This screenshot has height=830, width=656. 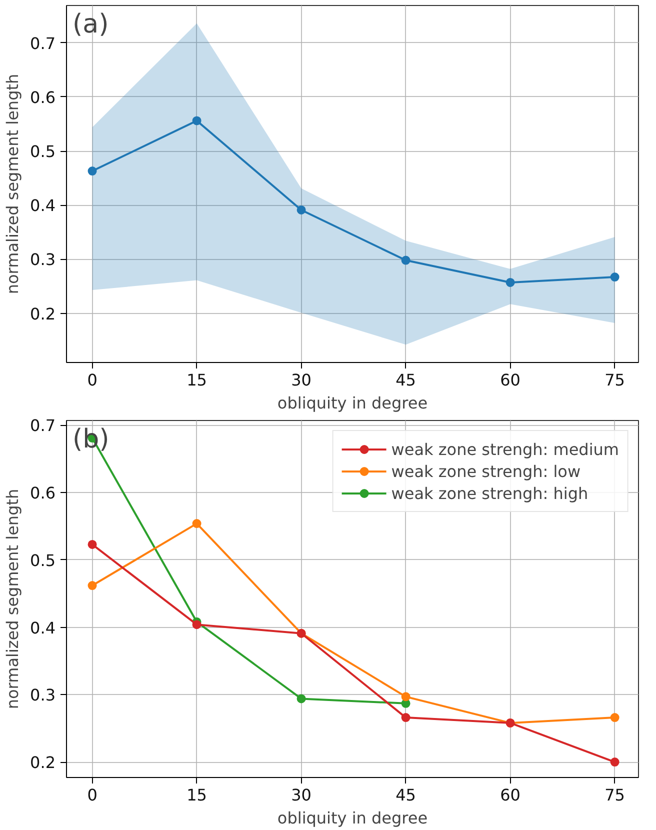 I want to click on legend-label: weak zone strengh: low, so click(x=486, y=471).